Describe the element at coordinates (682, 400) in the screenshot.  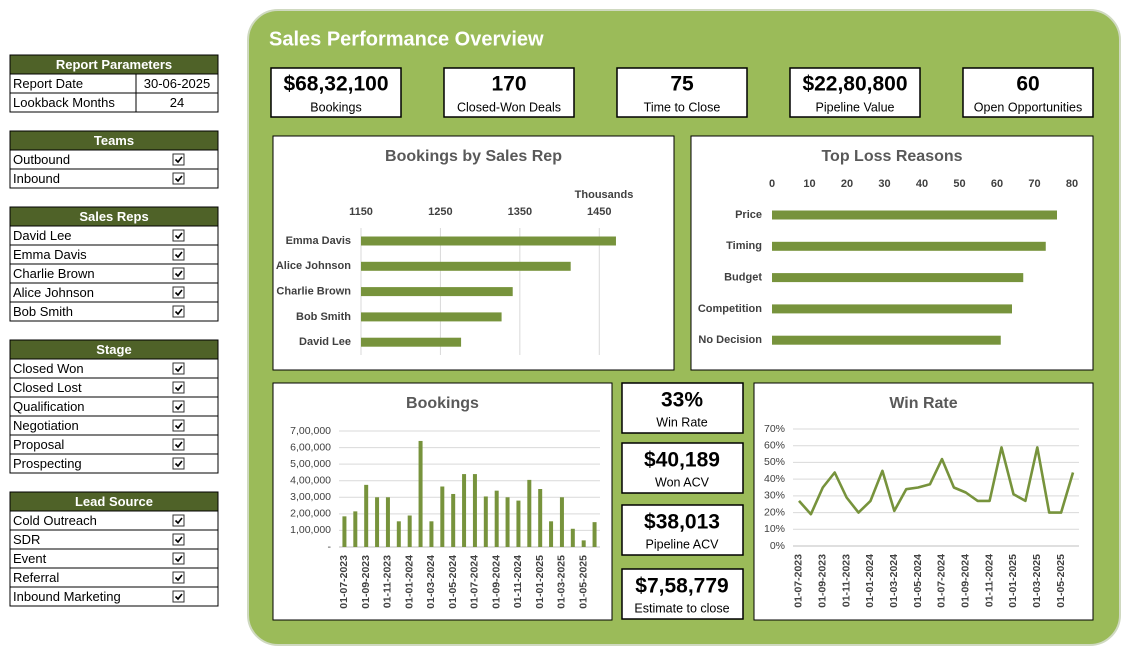
I see `kpi-value: 33%` at that location.